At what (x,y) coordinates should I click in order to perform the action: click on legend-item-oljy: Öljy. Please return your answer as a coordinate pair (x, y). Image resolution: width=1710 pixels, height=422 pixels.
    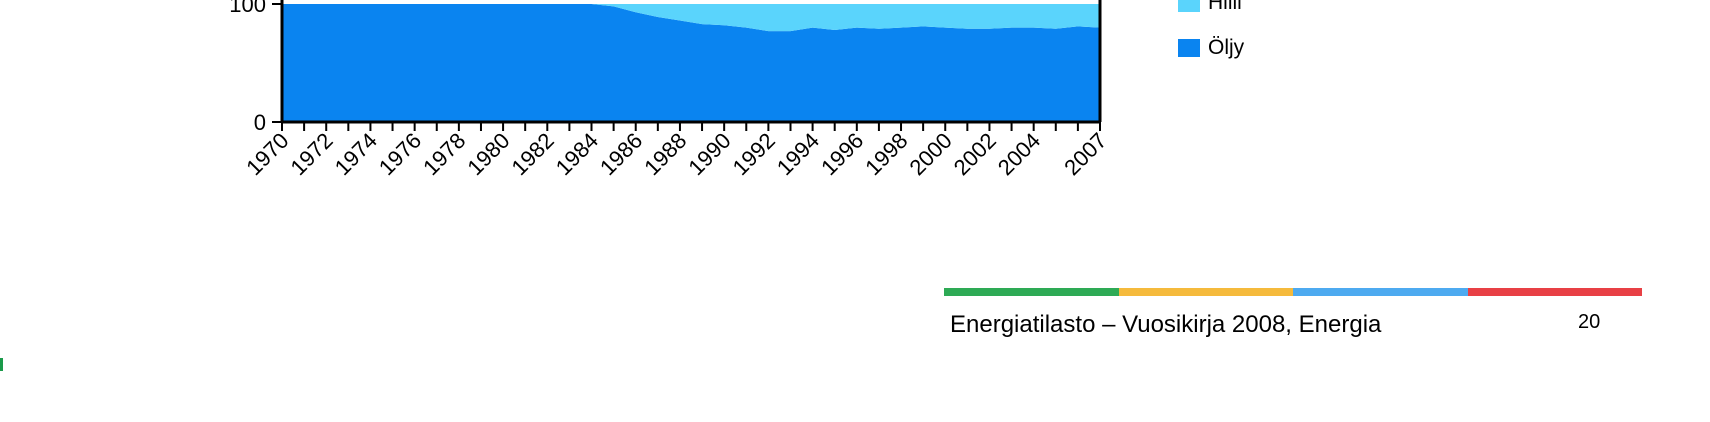
    Looking at the image, I should click on (1211, 48).